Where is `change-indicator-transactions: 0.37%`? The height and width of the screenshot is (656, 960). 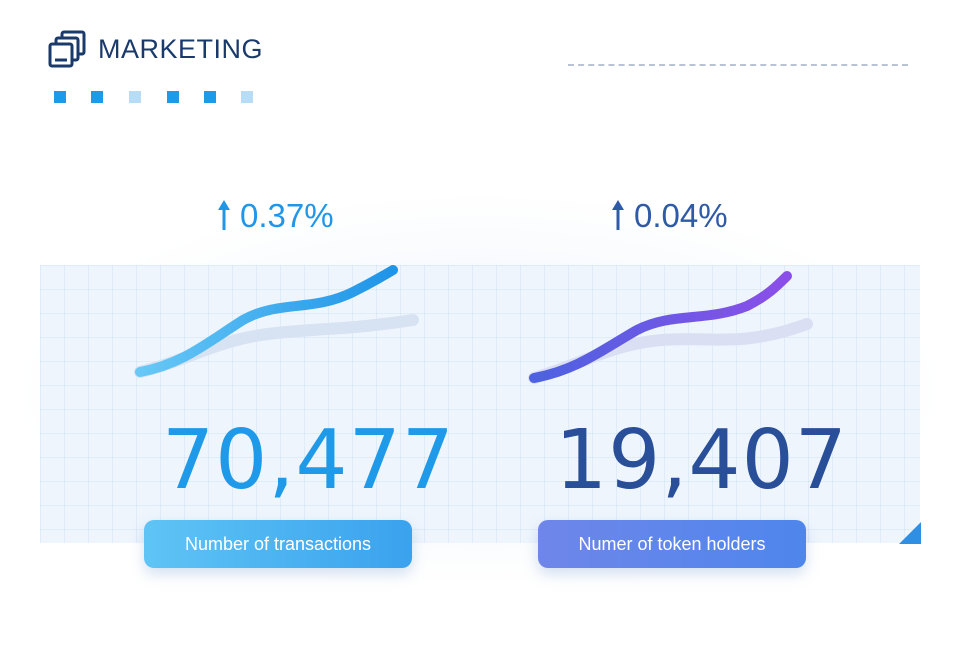 change-indicator-transactions: 0.37% is located at coordinates (275, 215).